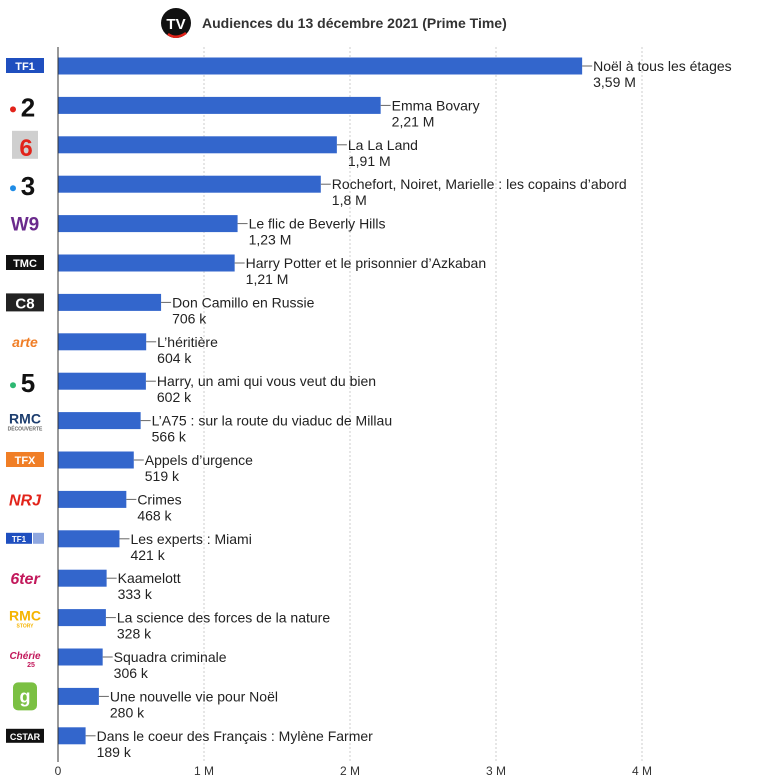  I want to click on svg-text: W9, so click(25, 225).